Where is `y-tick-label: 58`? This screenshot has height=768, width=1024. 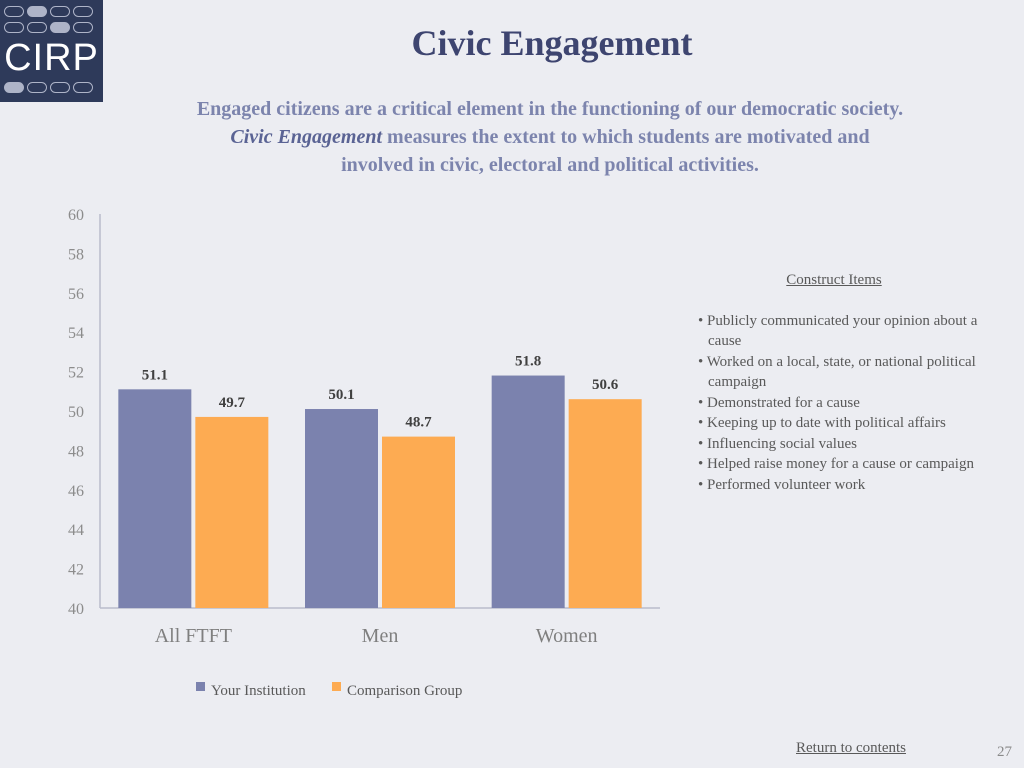 y-tick-label: 58 is located at coordinates (76, 254).